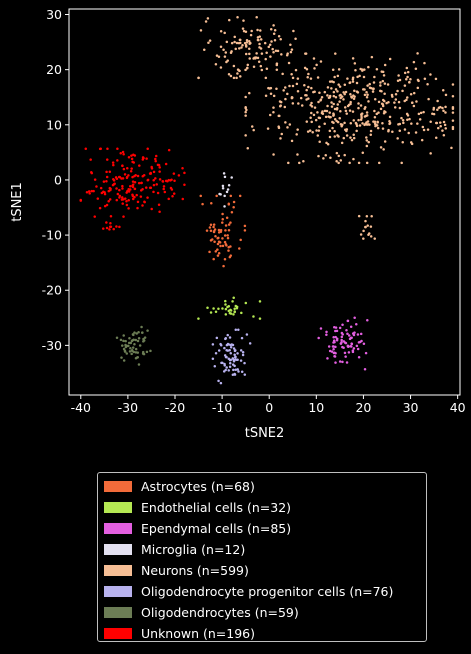 This screenshot has height=654, width=471. I want to click on legend-item: Unknown (n=196), so click(265, 633).